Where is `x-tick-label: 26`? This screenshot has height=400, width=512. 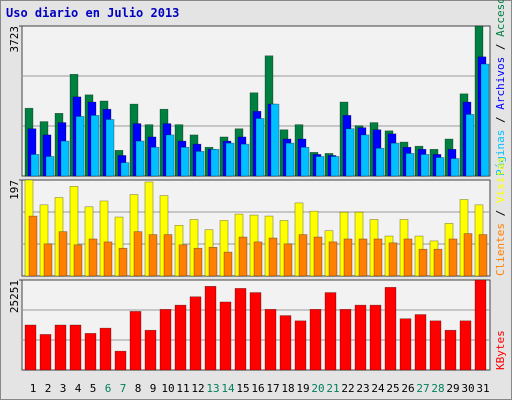 x-tick-label: 26 is located at coordinates (407, 388).